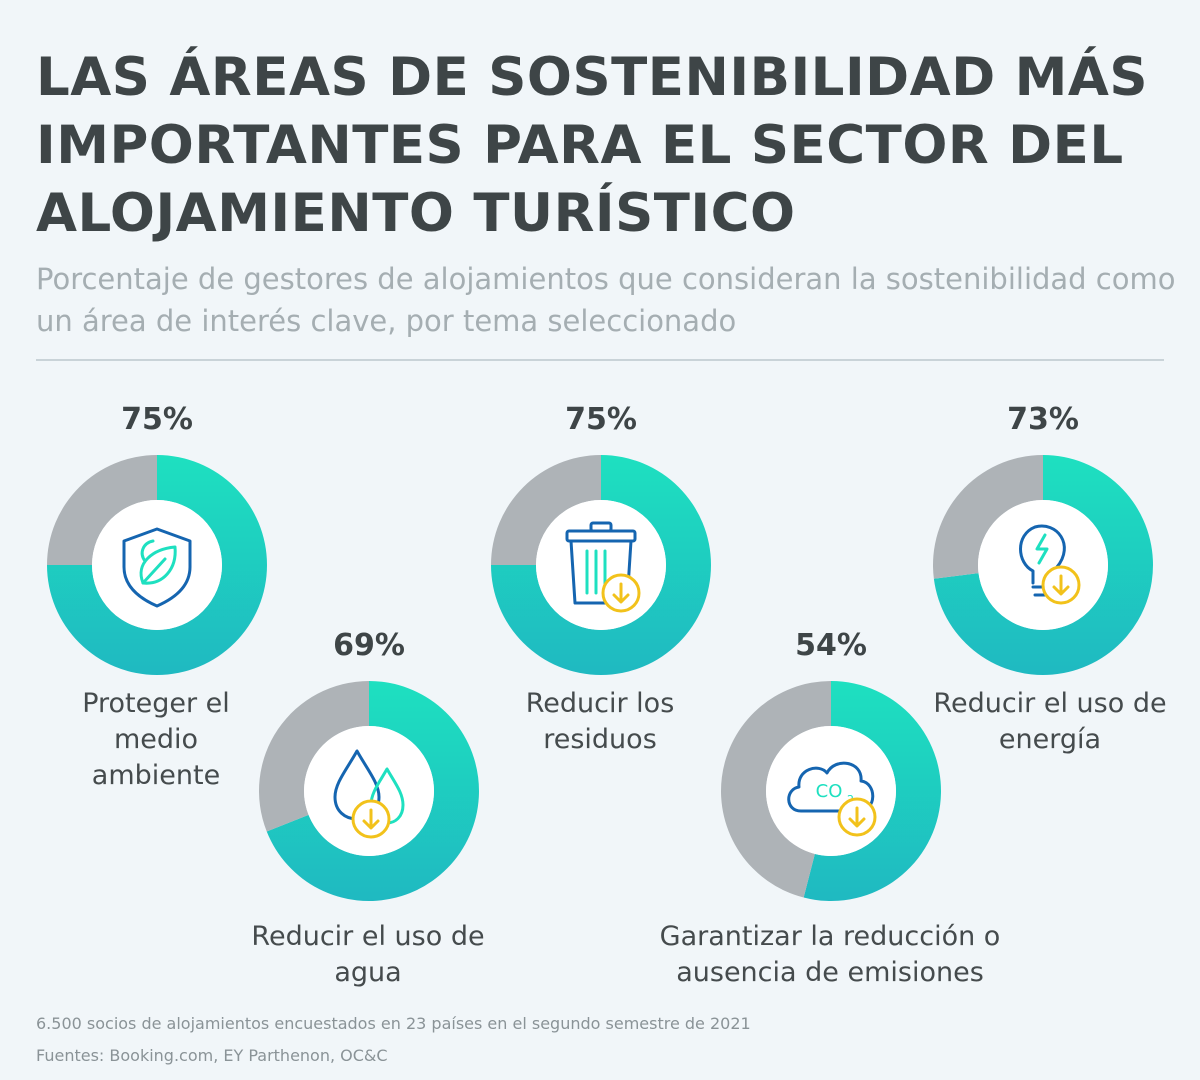  What do you see at coordinates (369, 794) in the screenshot?
I see `water-drops-icon` at bounding box center [369, 794].